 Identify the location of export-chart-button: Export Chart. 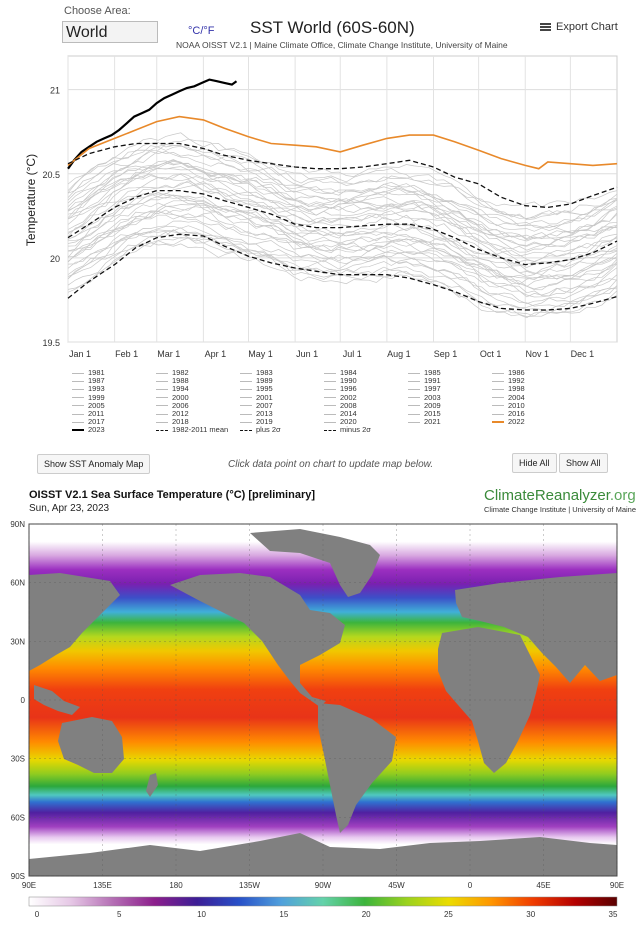
(579, 27).